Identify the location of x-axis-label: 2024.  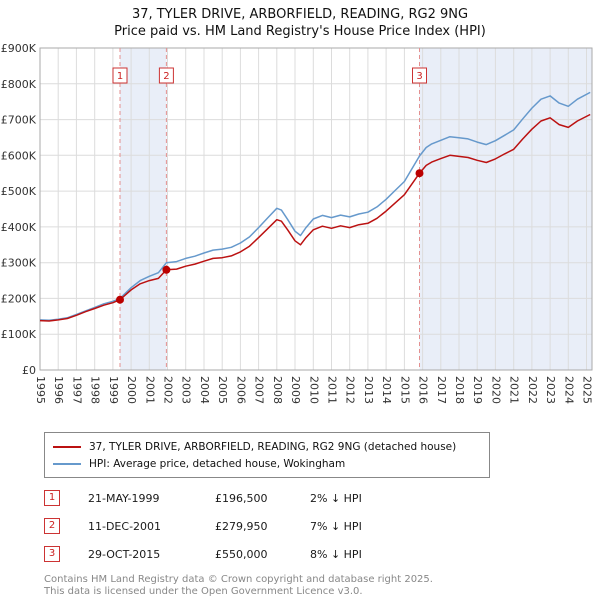
(568, 390).